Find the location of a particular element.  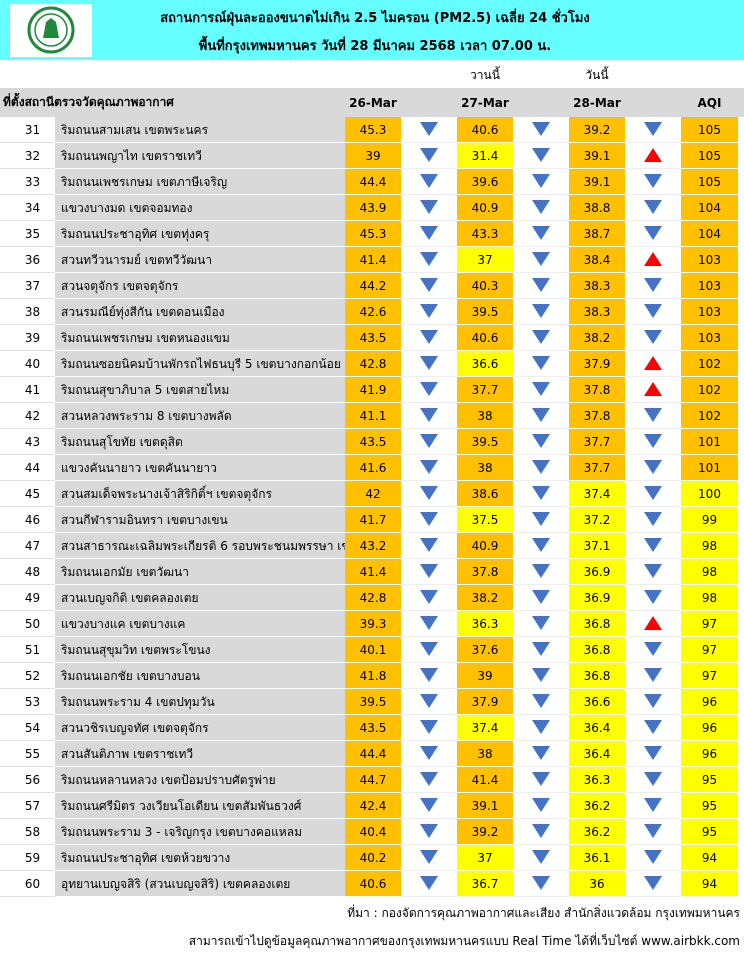

aqi-value: 94 is located at coordinates (709, 884).